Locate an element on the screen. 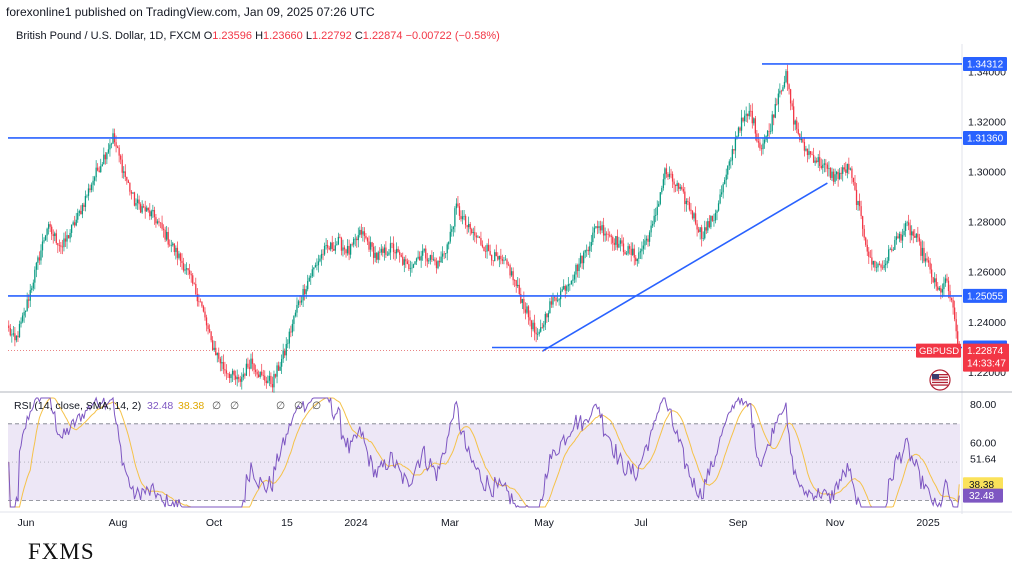  us-flag-canton is located at coordinates (935, 376).